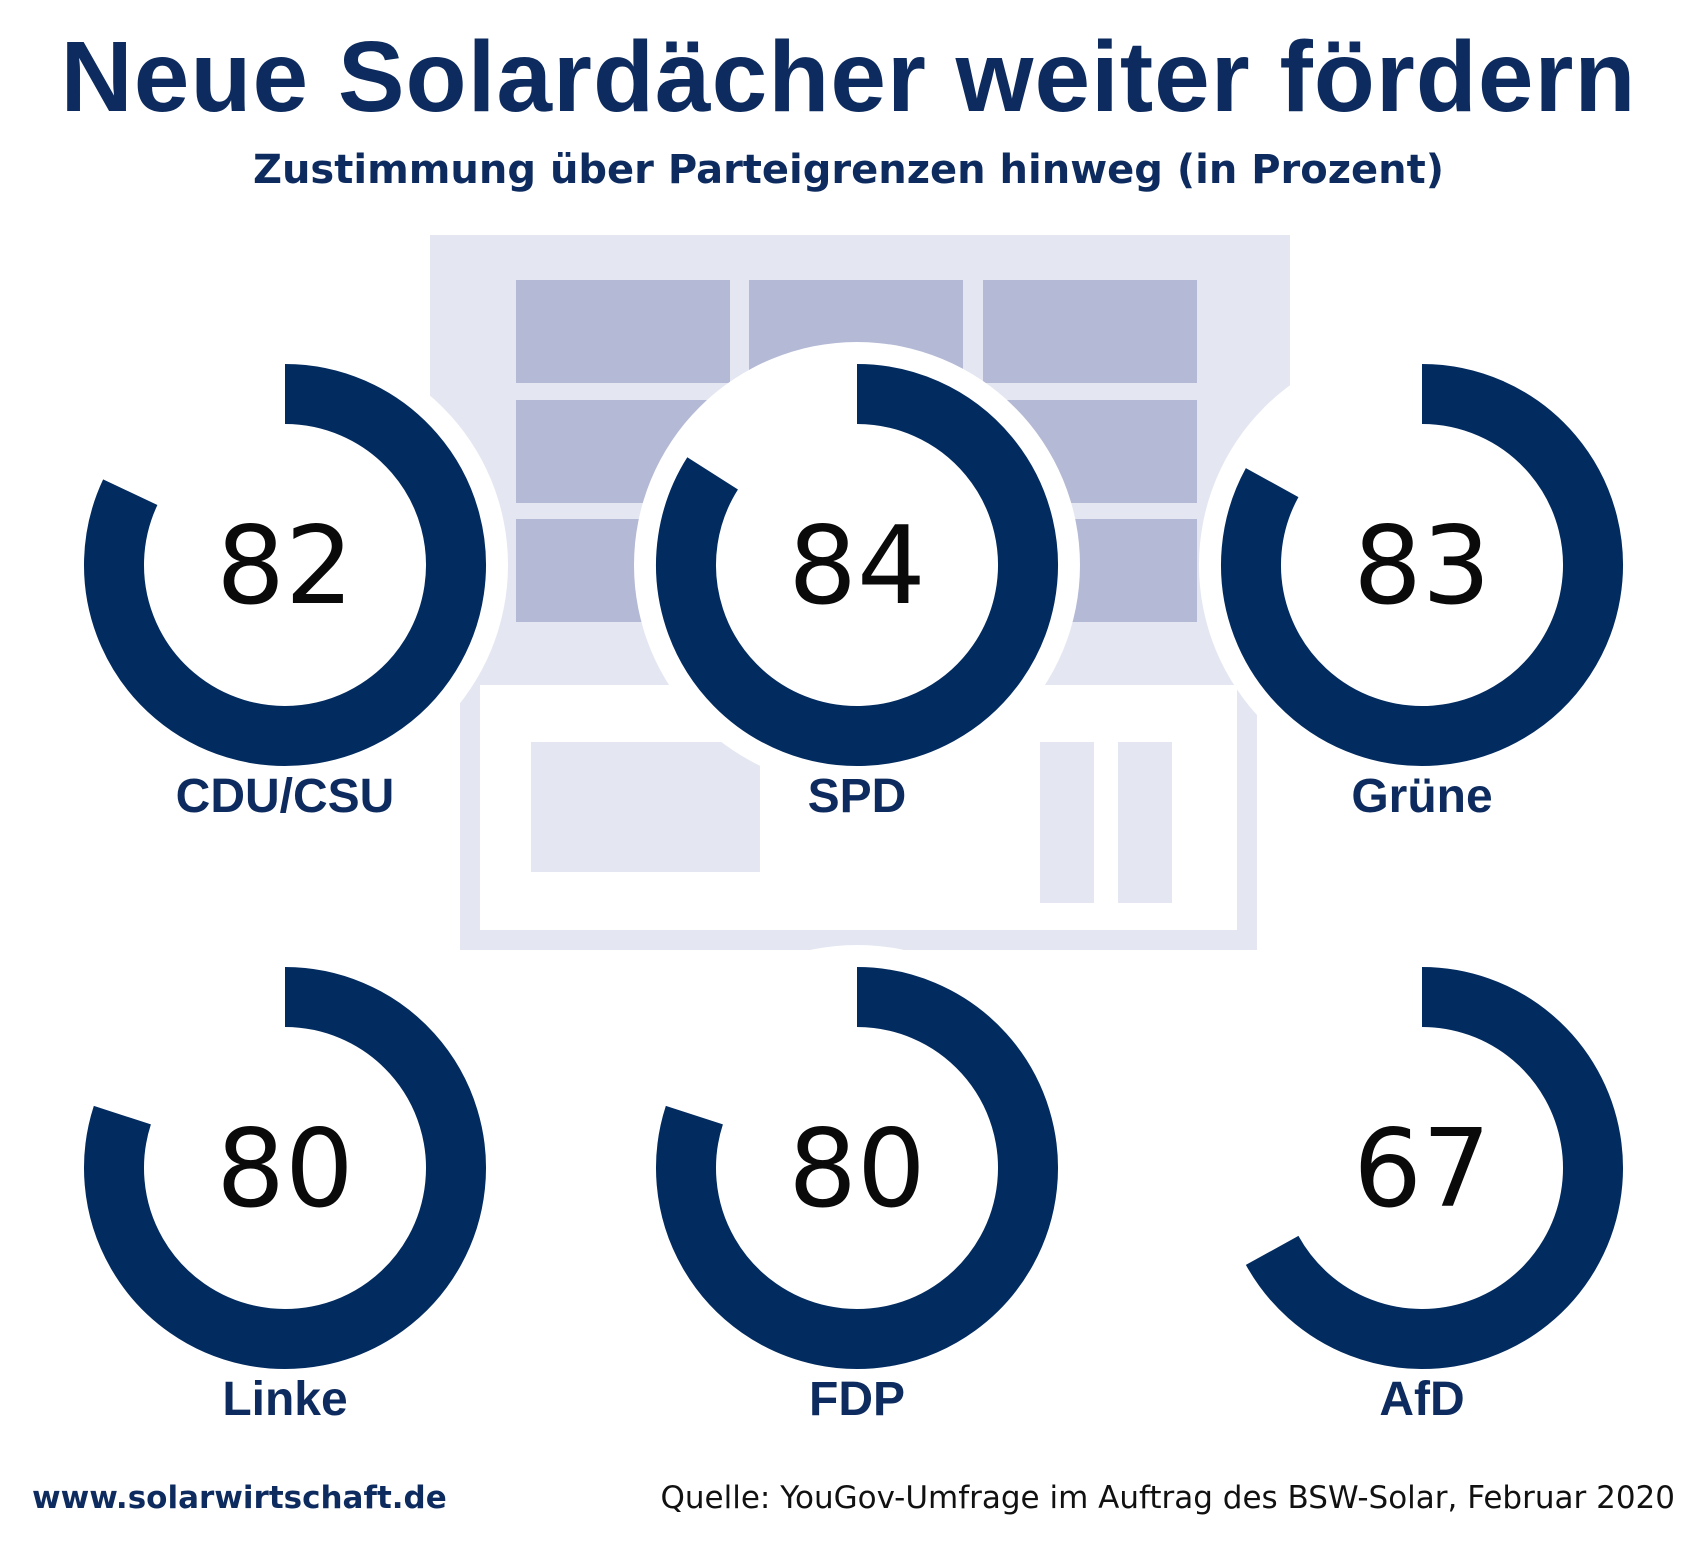 The width and height of the screenshot is (1697, 1543). Describe the element at coordinates (284, 1399) in the screenshot. I see `donut-label: Linke` at that location.